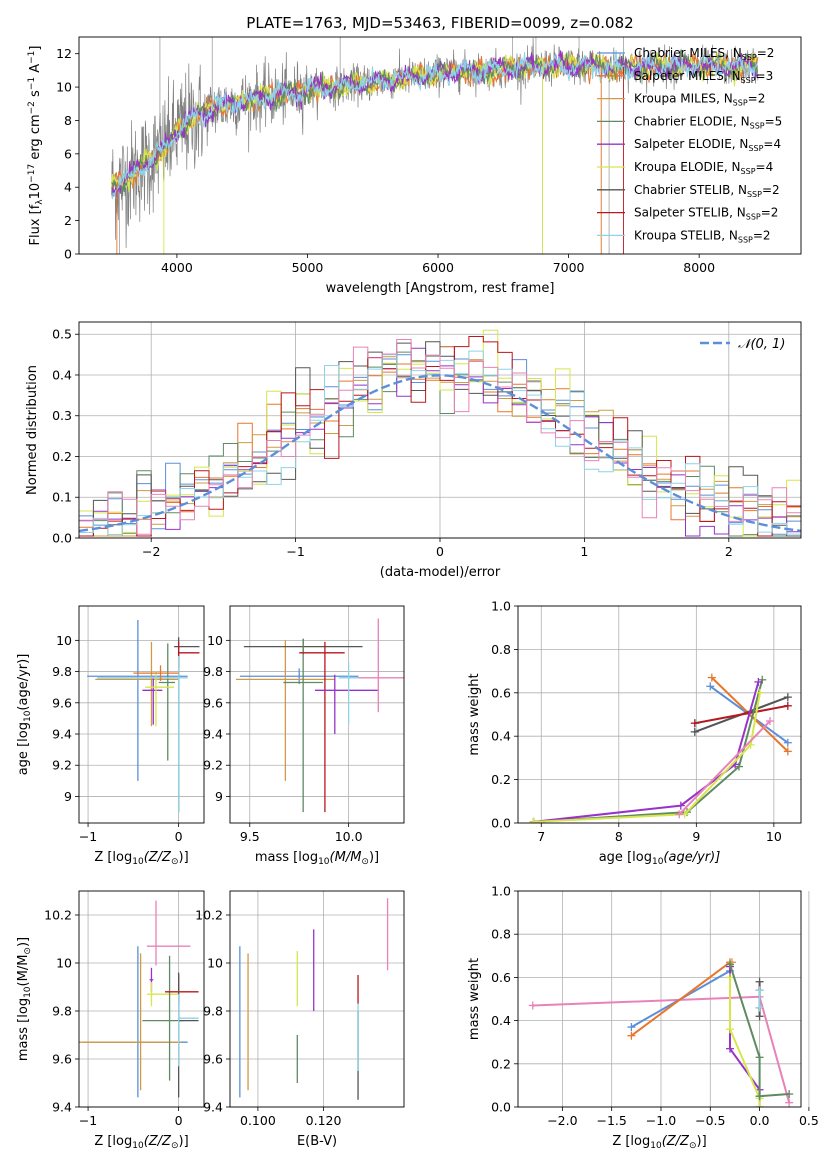  Describe the element at coordinates (440, 572) in the screenshot. I see `x-axis-label: (data-model)/error` at that location.